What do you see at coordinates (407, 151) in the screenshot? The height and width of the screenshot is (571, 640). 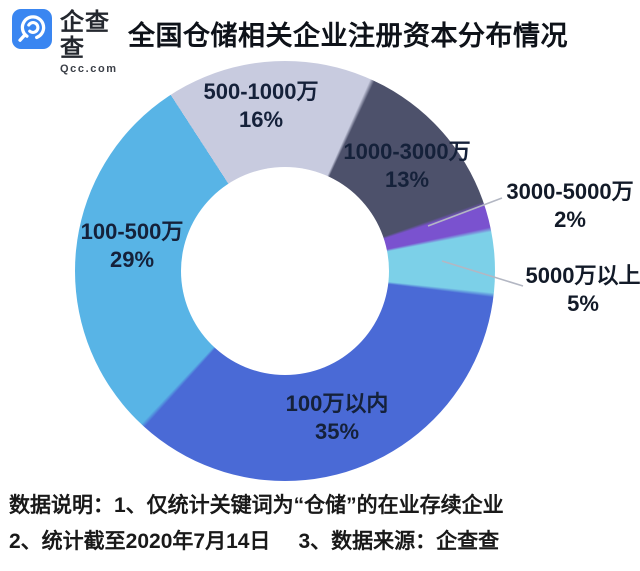 I see `slice-name: 1000-3000万` at bounding box center [407, 151].